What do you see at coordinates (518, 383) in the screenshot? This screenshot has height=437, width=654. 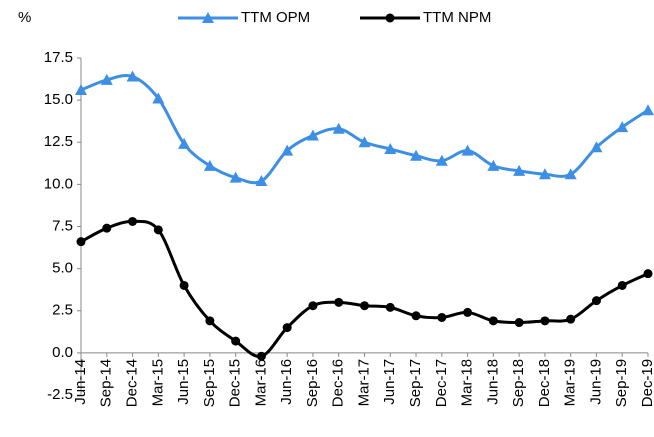 I see `x-tick-label: Sep-18` at bounding box center [518, 383].